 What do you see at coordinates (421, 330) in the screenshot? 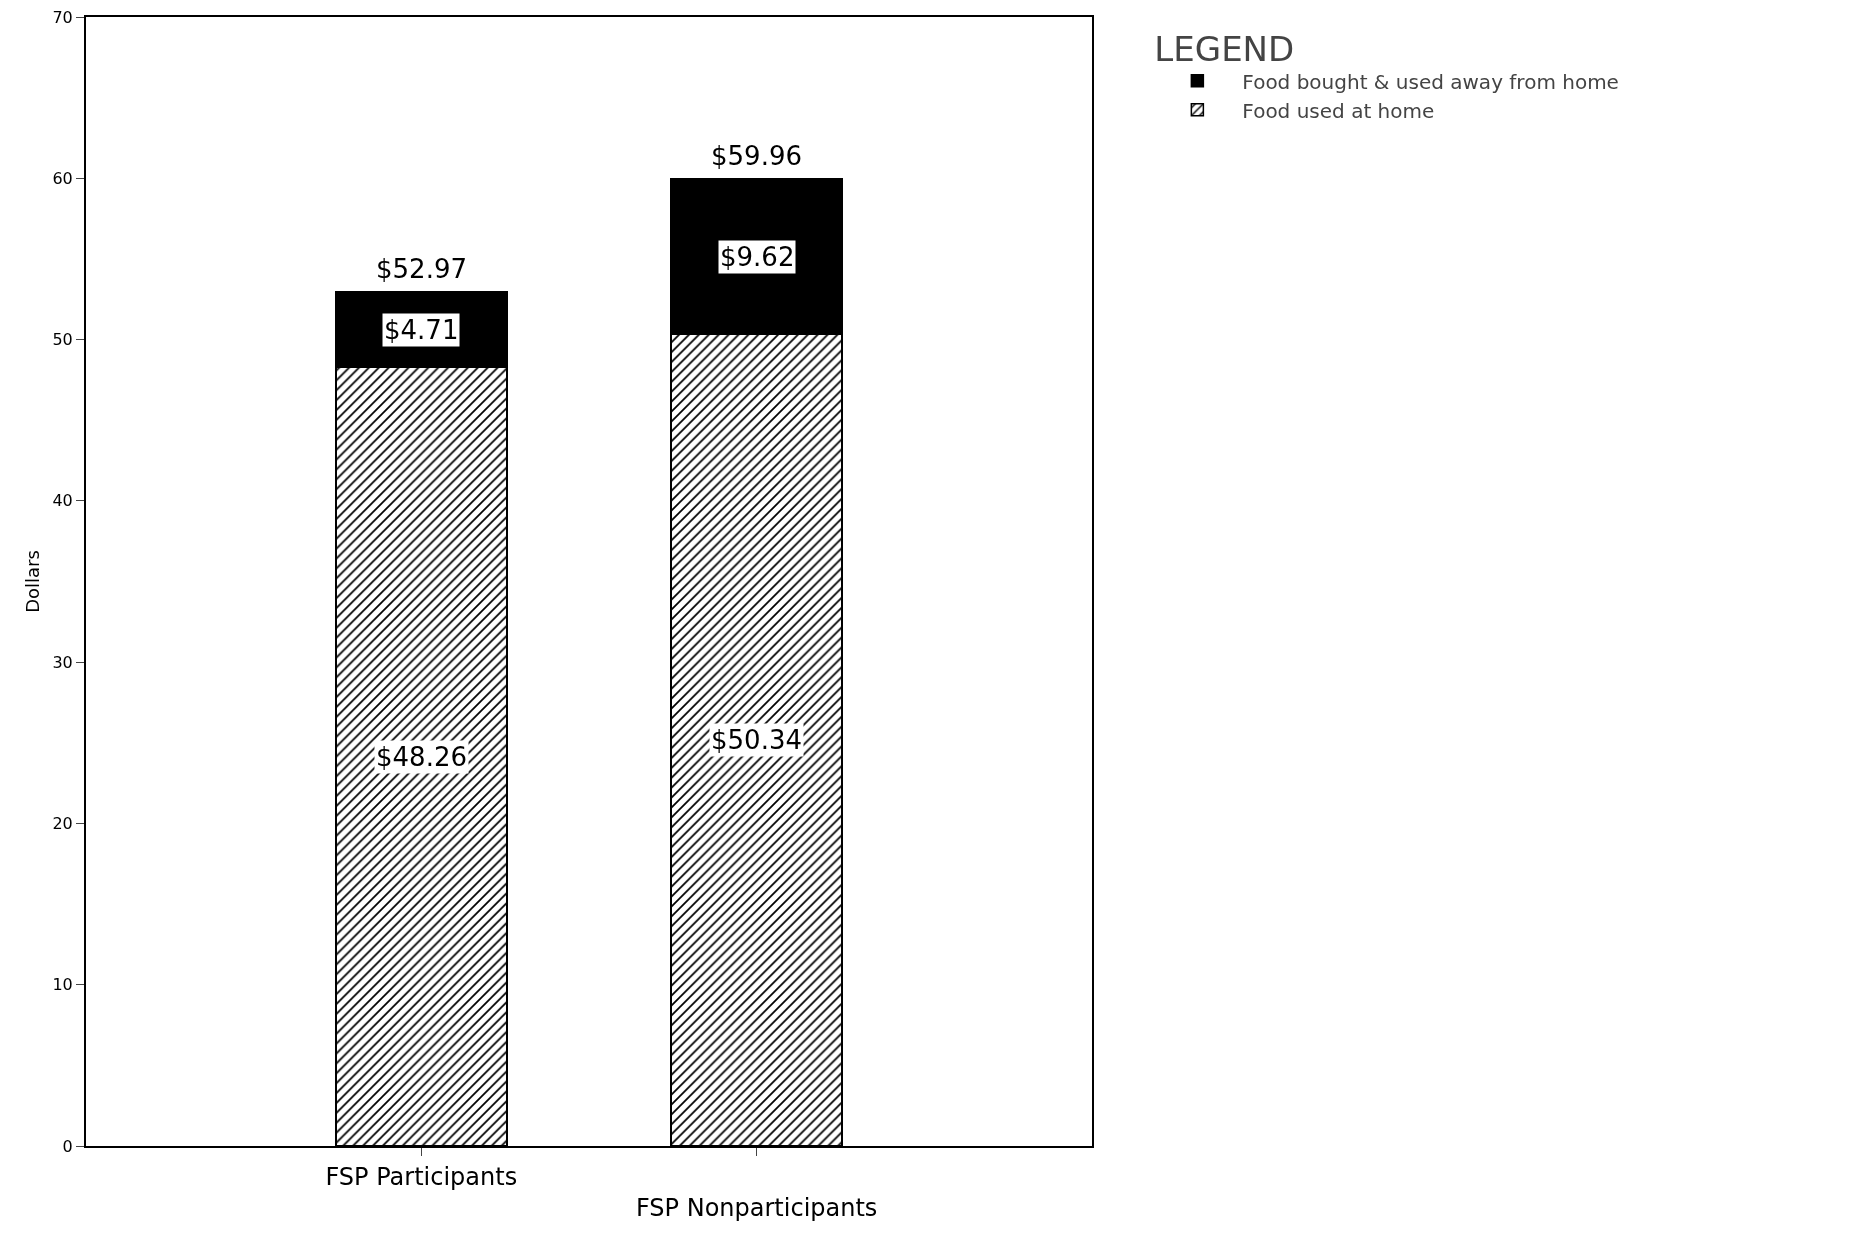
I see `data-label: $4.71` at bounding box center [421, 330].